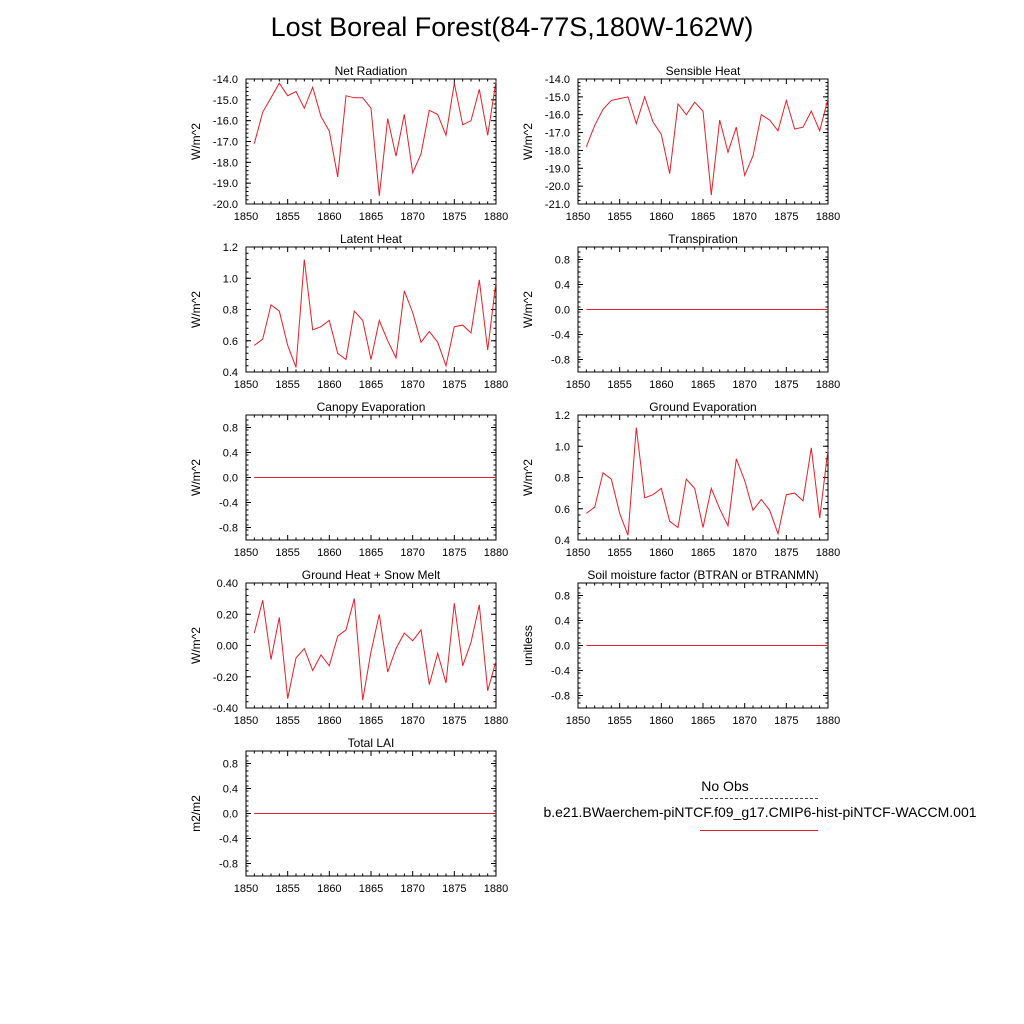 The image size is (1024, 1024). Describe the element at coordinates (227, 647) in the screenshot. I see `y-tick-label: 0.00` at that location.